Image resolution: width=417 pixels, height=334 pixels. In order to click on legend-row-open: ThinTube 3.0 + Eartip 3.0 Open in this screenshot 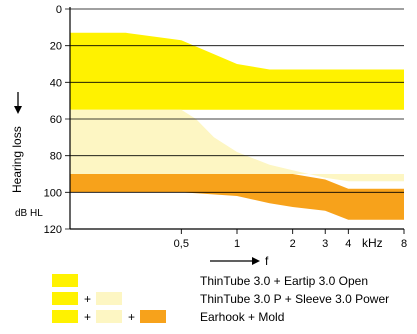, I will do `click(234, 281)`.